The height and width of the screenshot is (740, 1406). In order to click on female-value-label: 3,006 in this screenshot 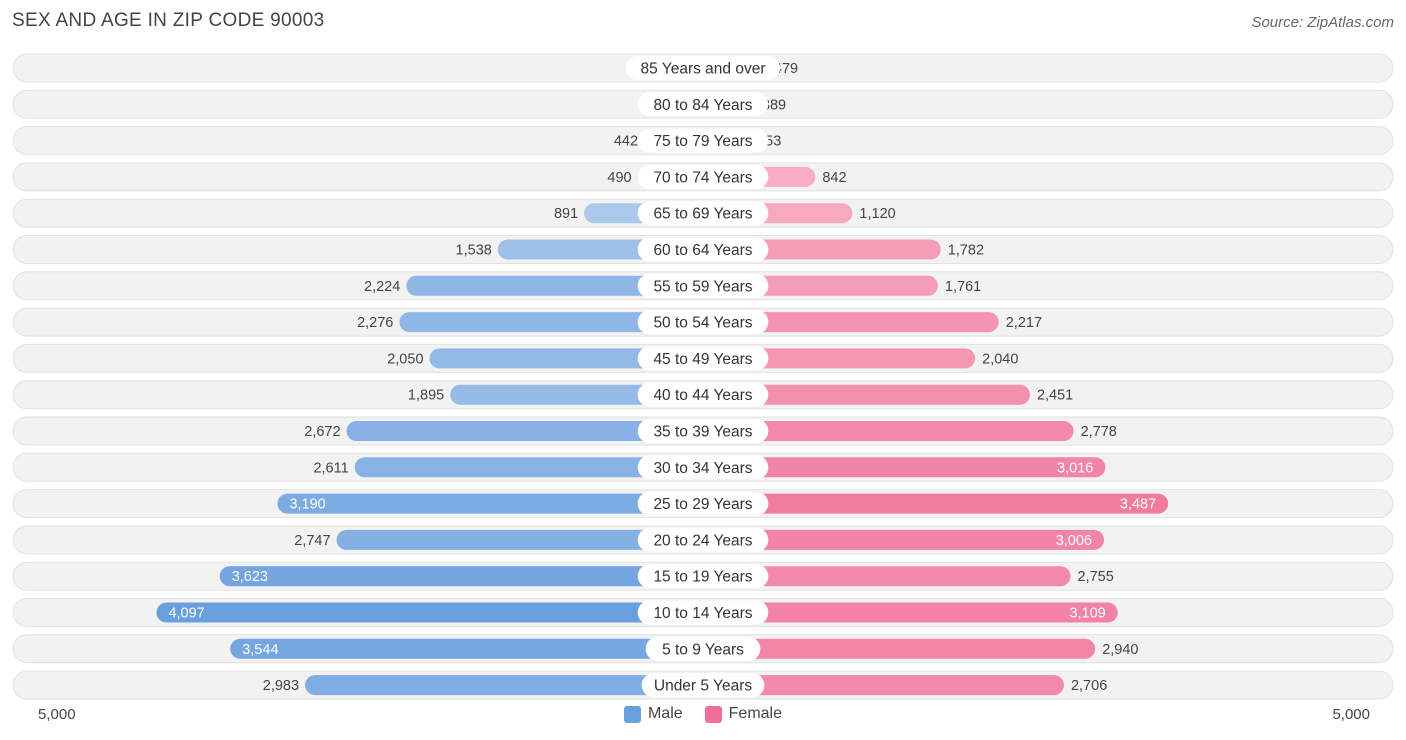, I will do `click(1074, 541)`.